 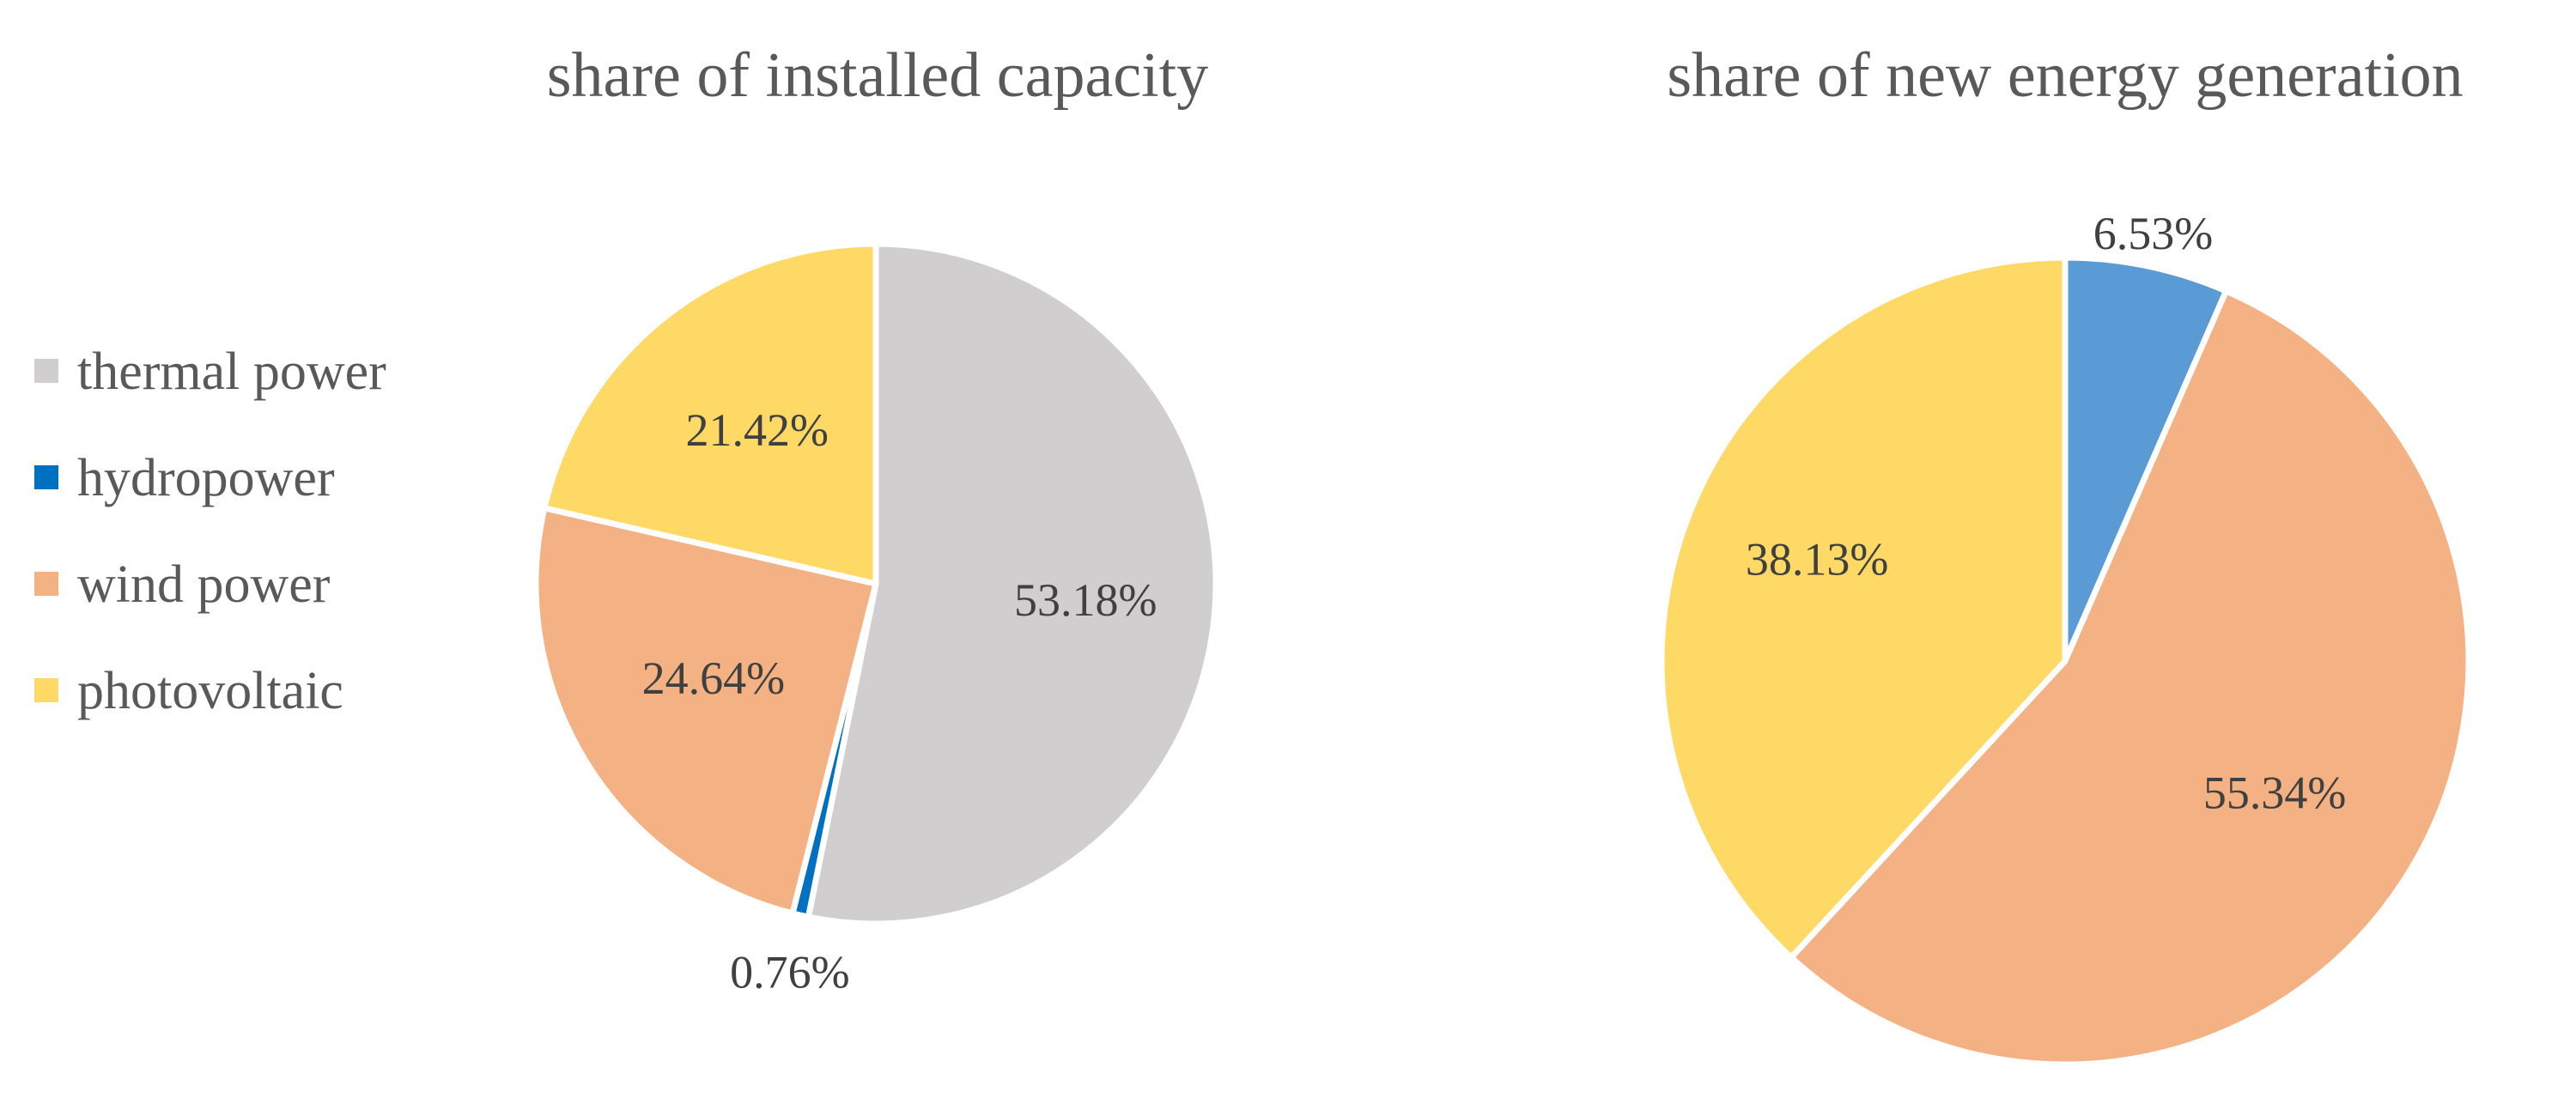 What do you see at coordinates (1085, 600) in the screenshot?
I see `data-label-thermal-power: 53.18%` at bounding box center [1085, 600].